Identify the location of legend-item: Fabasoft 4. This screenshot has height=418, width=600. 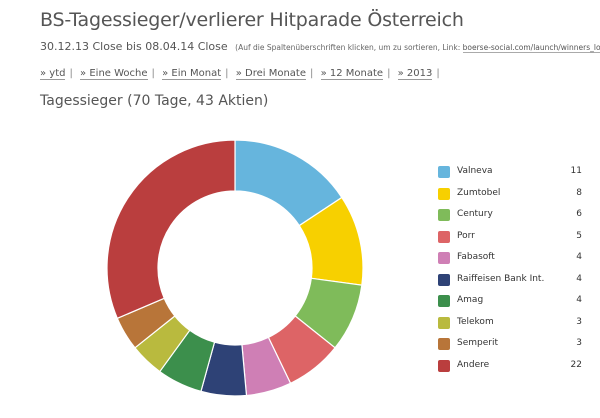
(512, 262).